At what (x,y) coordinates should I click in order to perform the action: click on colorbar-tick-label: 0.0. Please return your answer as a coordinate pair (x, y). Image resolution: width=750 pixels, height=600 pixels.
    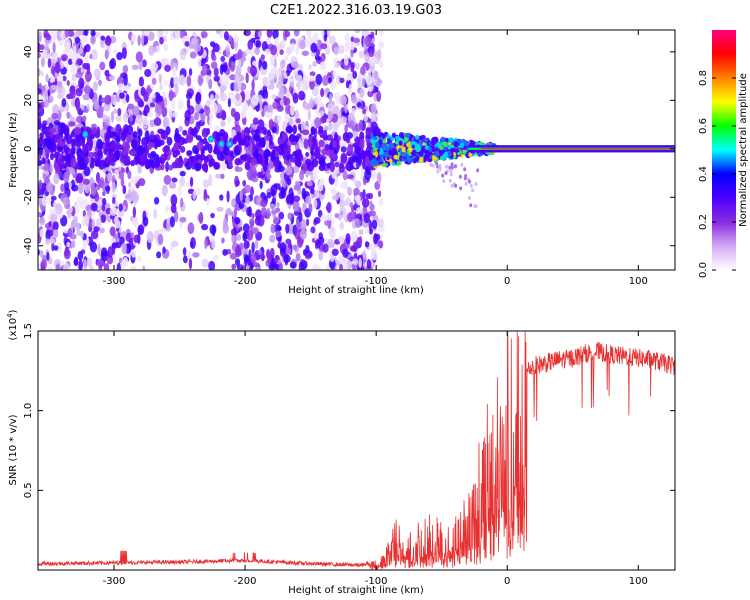
    Looking at the image, I should click on (703, 270).